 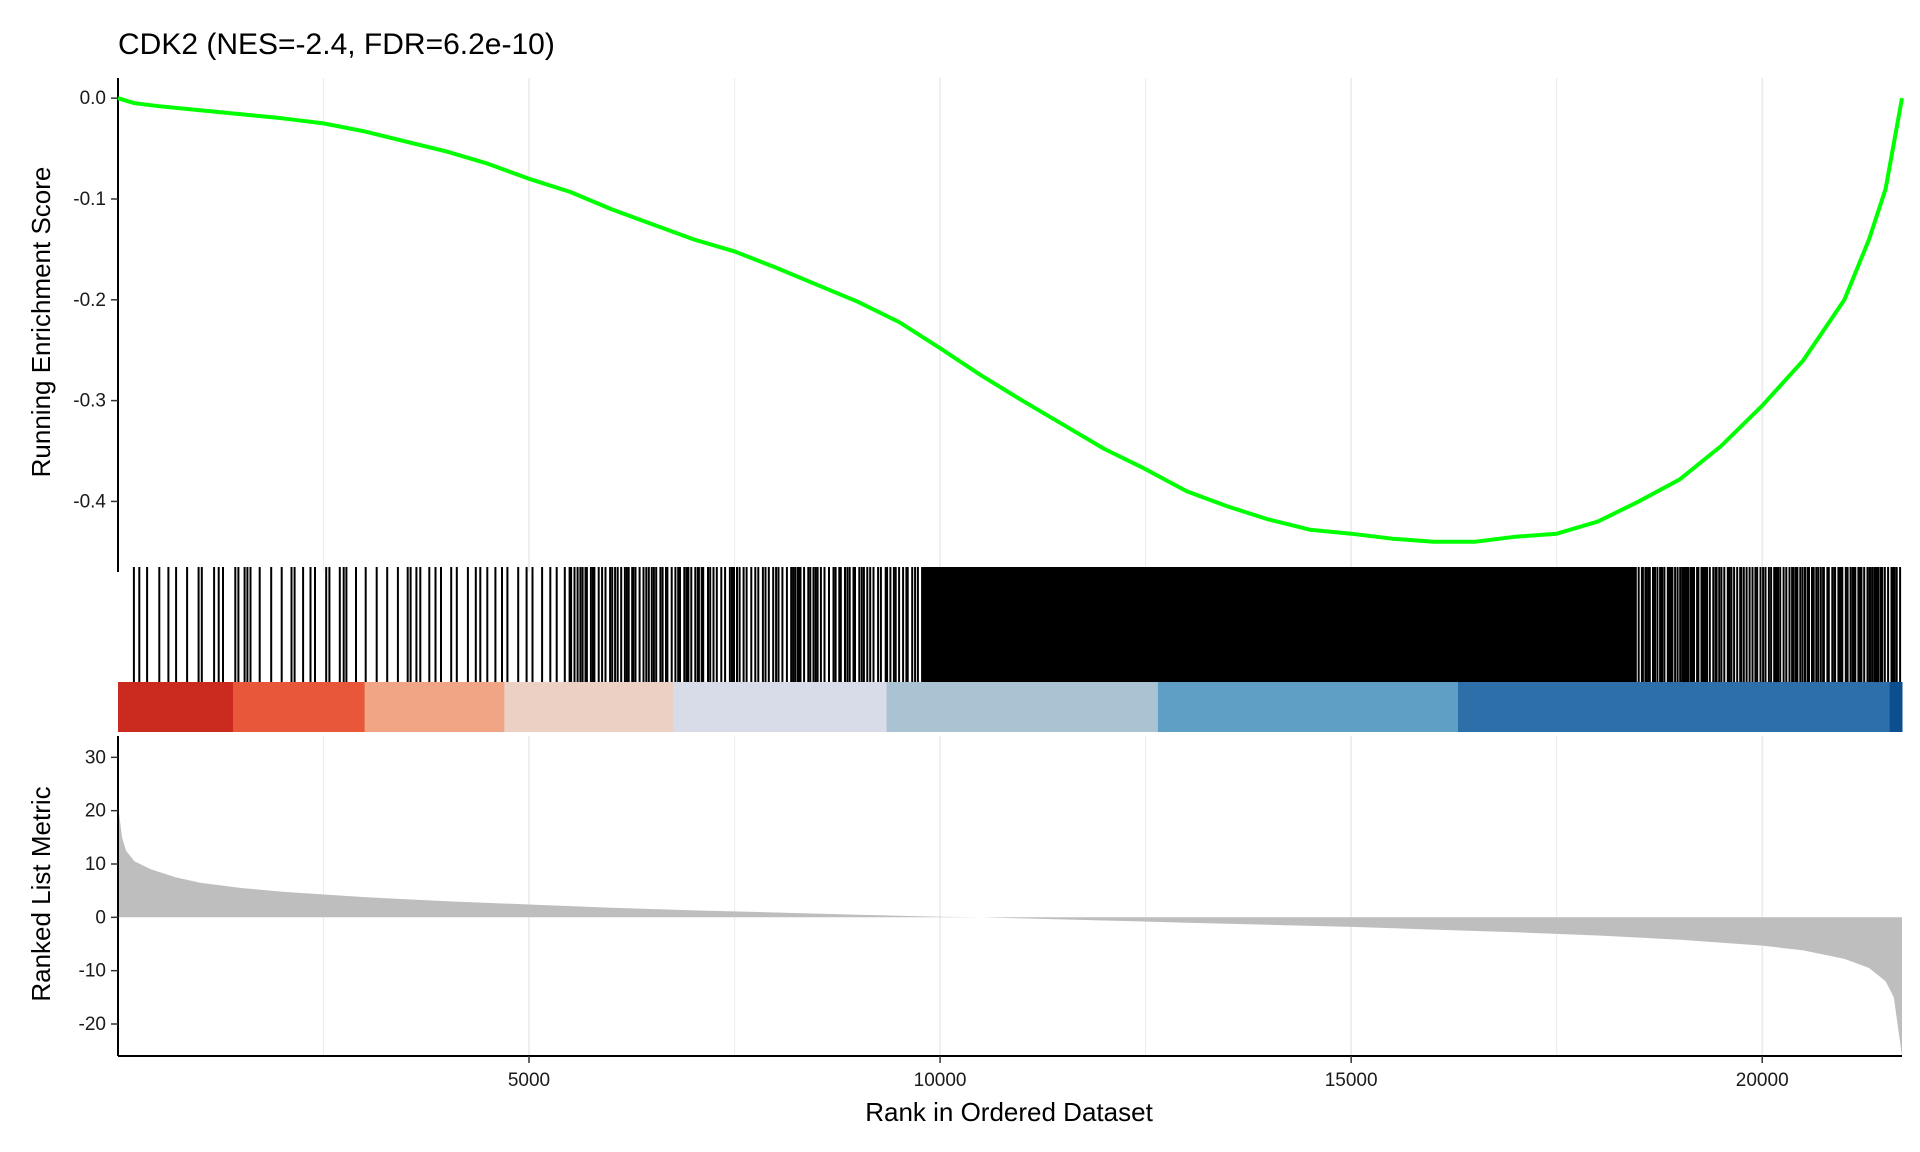 I want to click on x-tick-label: 5000, so click(x=529, y=1080).